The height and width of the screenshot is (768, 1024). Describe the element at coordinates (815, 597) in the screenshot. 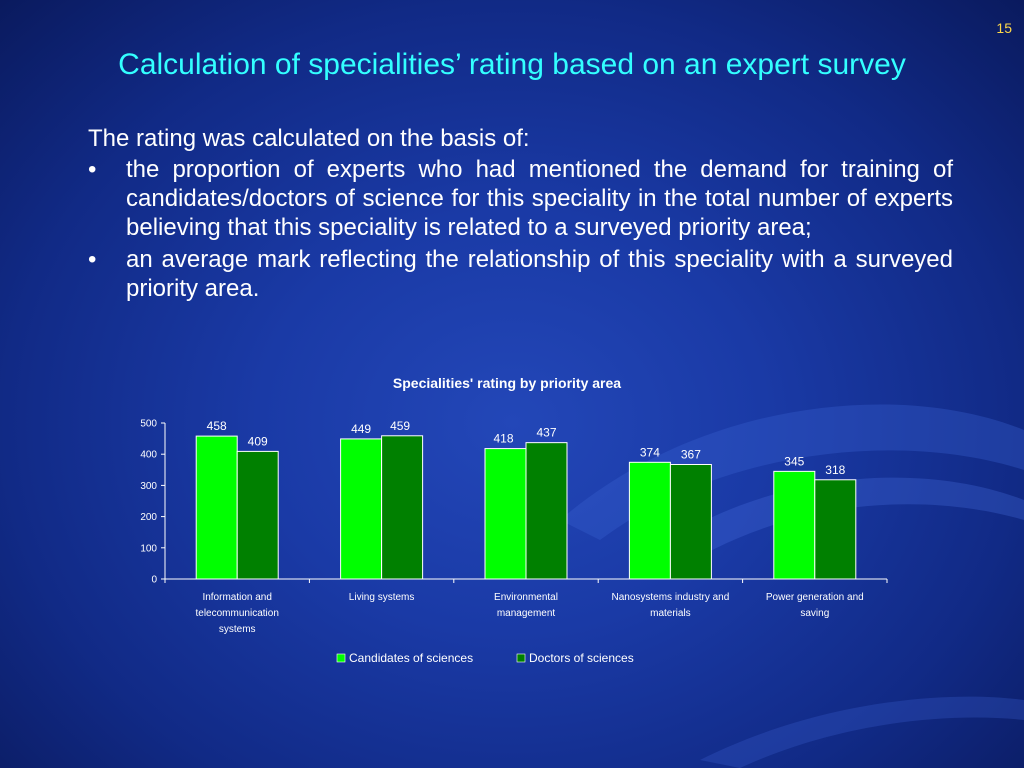

I see `x-tick-label: Power generation and` at that location.